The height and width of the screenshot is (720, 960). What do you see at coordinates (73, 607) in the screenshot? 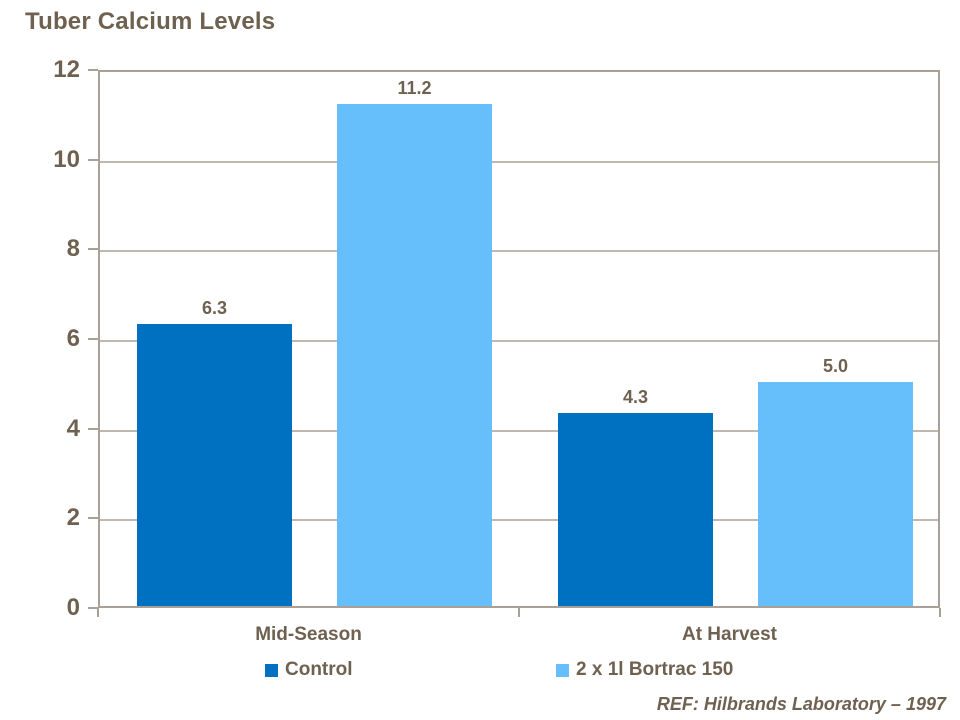
I see `y-axis-tick-label: 0` at bounding box center [73, 607].